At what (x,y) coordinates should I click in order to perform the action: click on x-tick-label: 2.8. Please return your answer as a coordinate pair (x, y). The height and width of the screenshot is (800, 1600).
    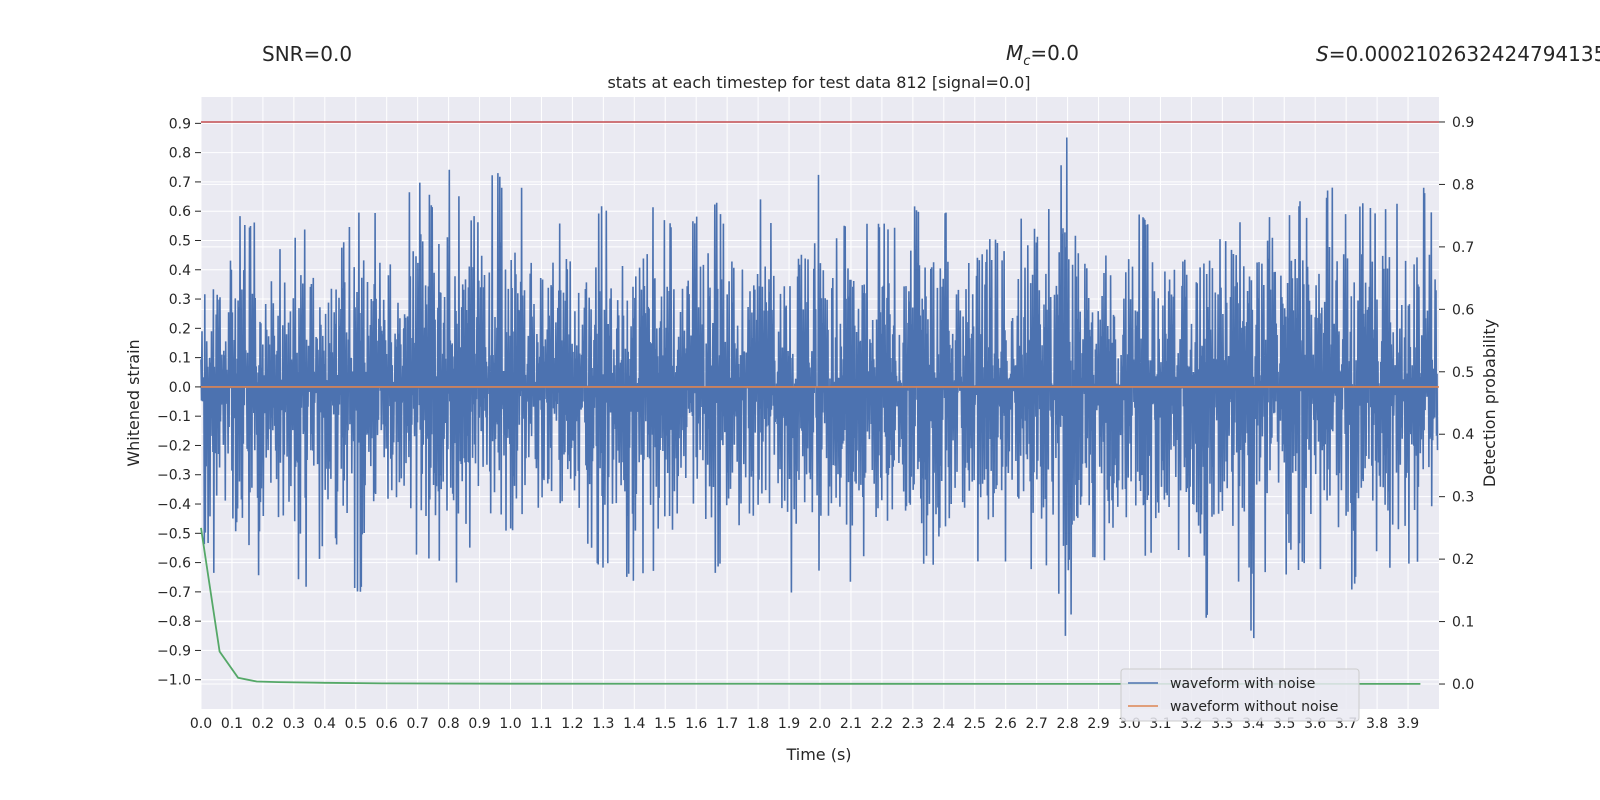
    Looking at the image, I should click on (1067, 724).